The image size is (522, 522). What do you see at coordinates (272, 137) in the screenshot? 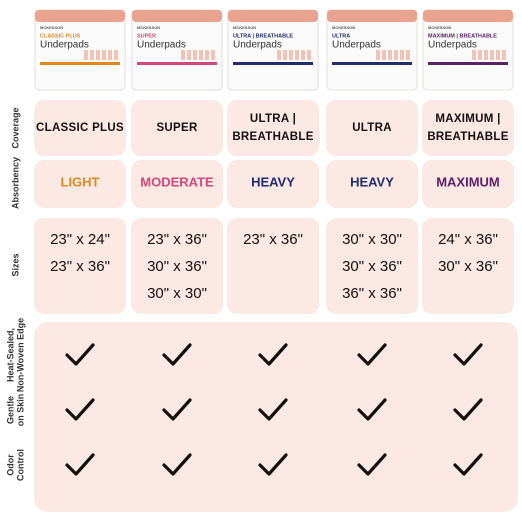
I see `coverage-text: BREATHABLE` at bounding box center [272, 137].